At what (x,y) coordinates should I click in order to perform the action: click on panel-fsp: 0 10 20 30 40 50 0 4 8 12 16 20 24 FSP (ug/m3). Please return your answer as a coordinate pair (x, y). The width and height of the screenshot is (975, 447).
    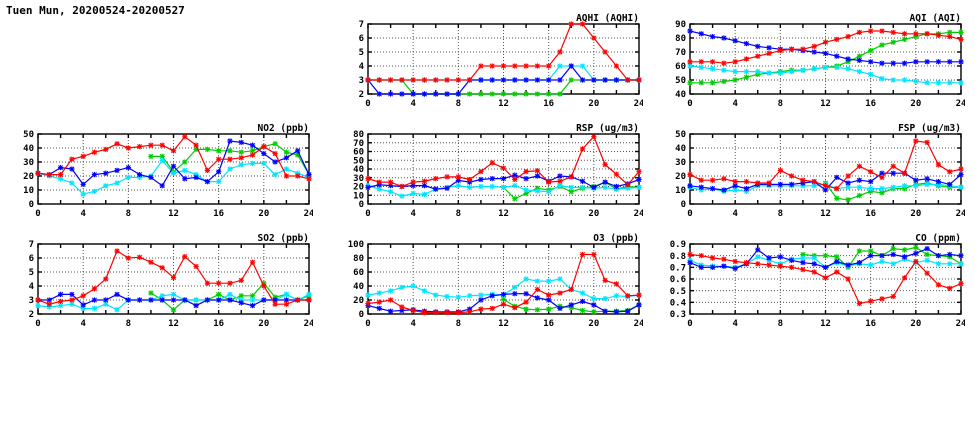
    Looking at the image, I should click on (812, 171).